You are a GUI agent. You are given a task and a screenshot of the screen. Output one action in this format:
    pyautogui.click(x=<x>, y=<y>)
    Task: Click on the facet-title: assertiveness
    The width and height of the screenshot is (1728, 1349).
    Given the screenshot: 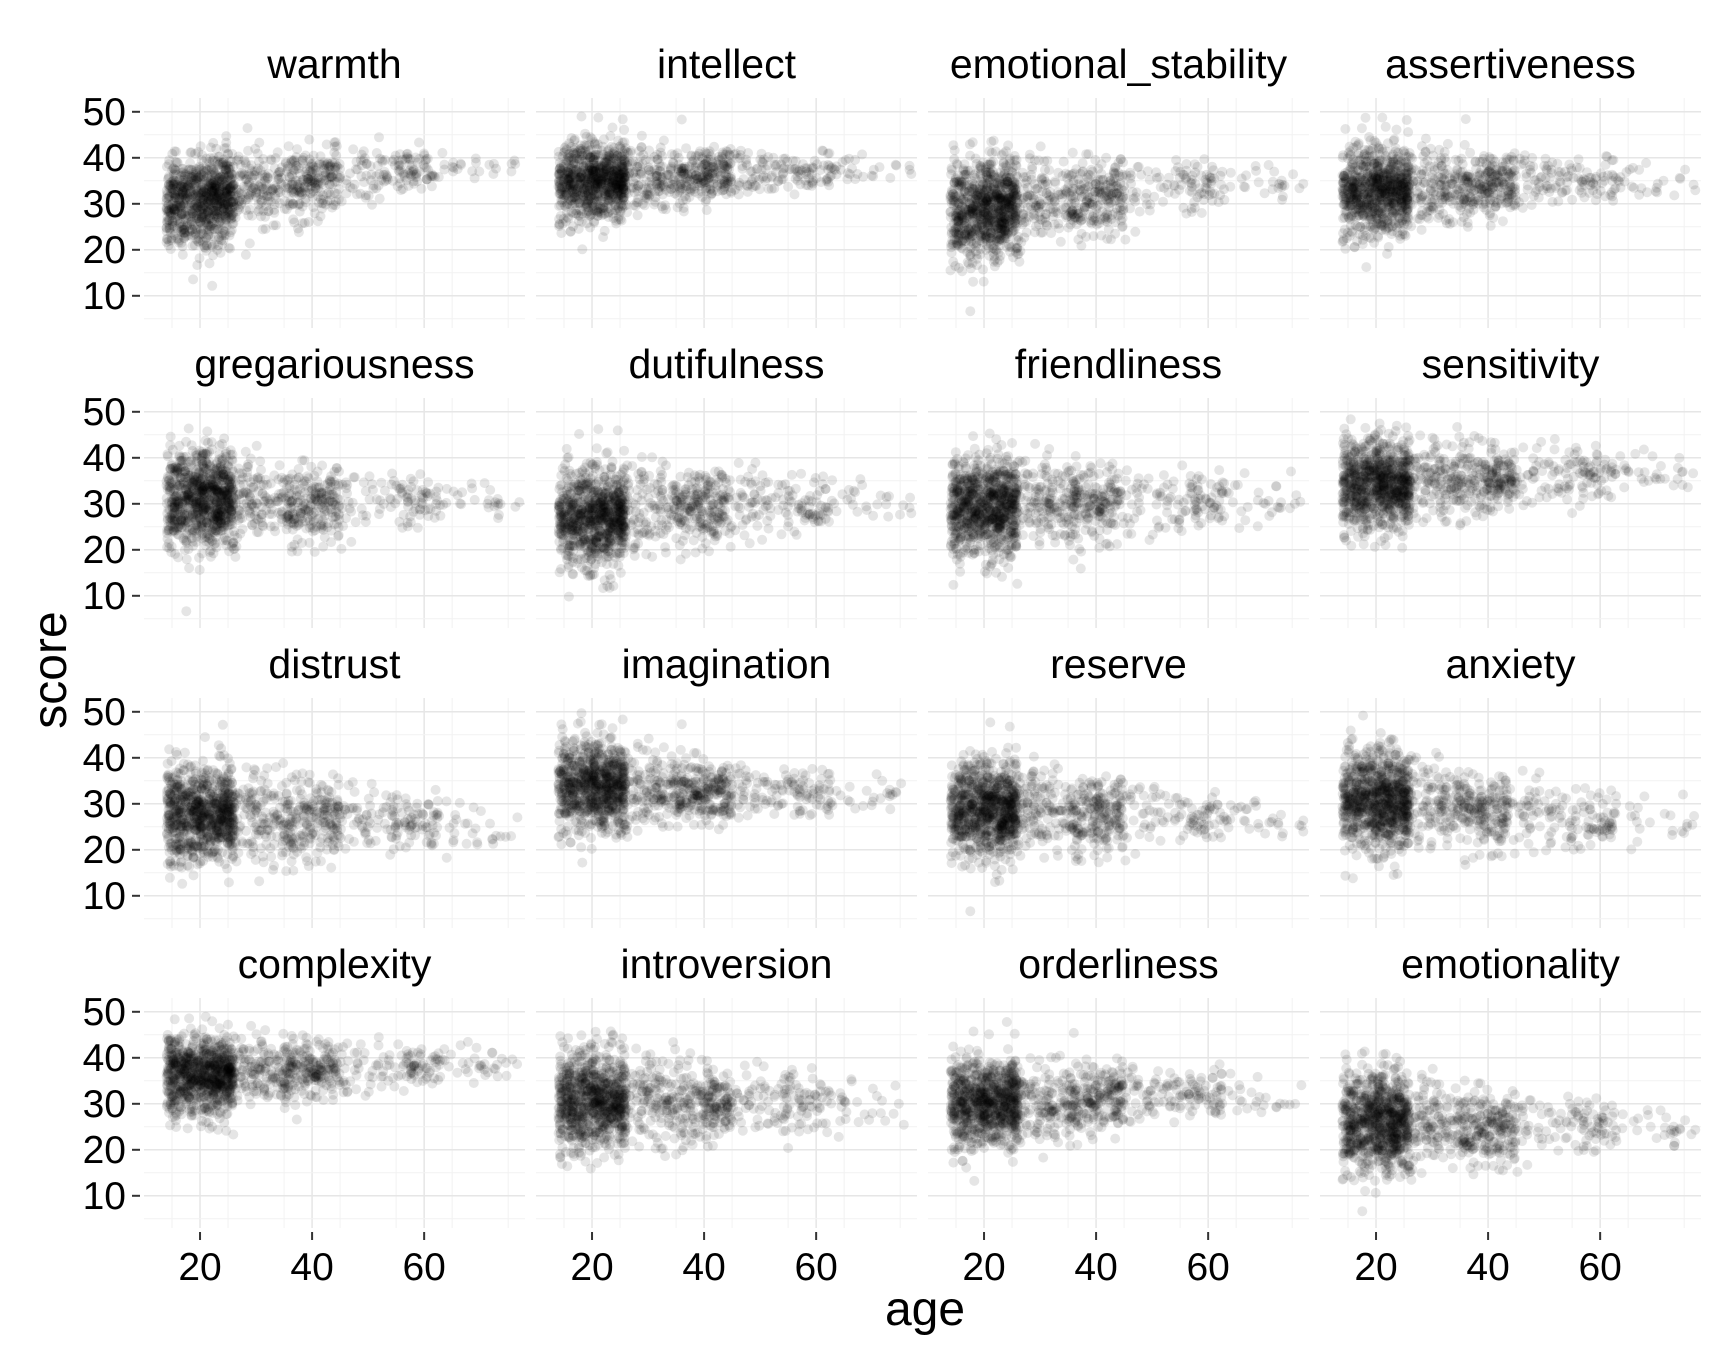 What is the action you would take?
    pyautogui.click(x=1510, y=64)
    